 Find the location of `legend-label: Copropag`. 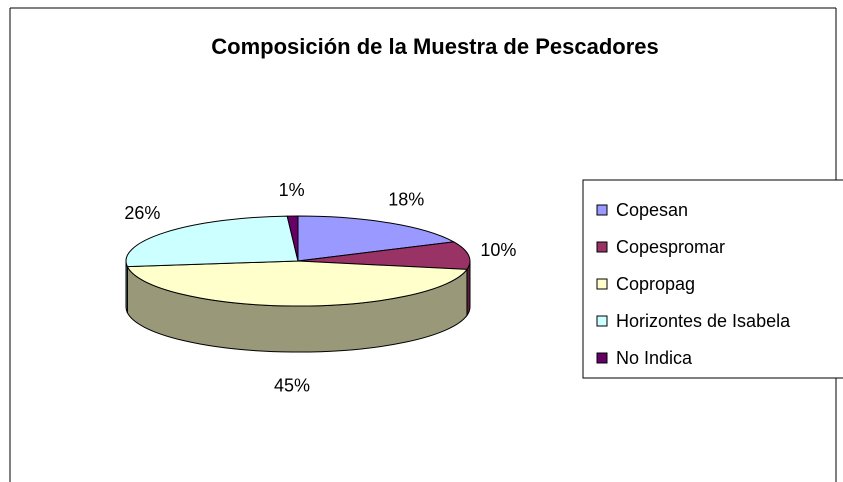

legend-label: Copropag is located at coordinates (655, 284).